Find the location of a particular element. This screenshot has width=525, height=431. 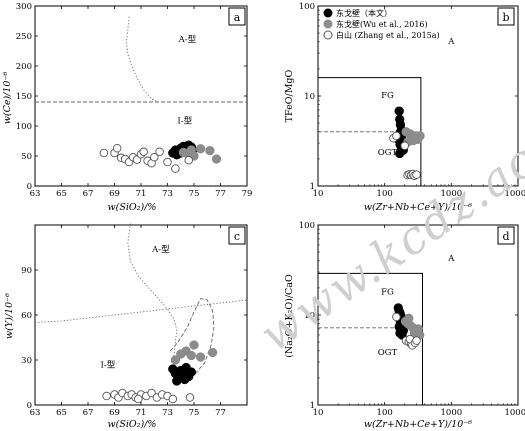

region-label: I-型 is located at coordinates (108, 366).